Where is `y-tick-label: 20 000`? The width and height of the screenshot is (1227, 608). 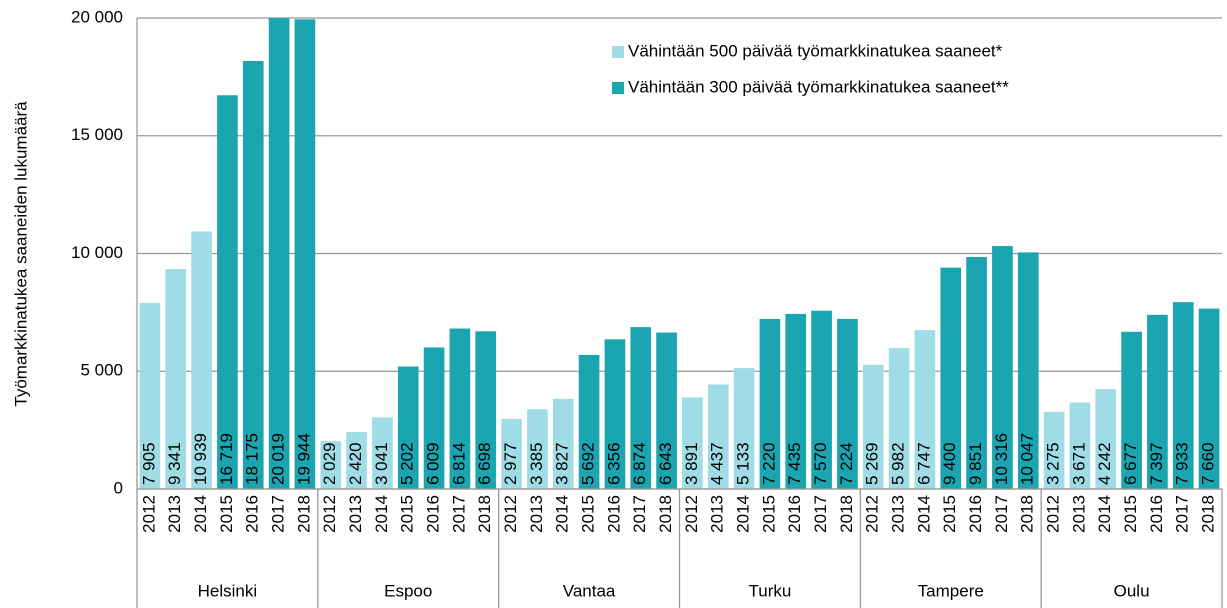 y-tick-label: 20 000 is located at coordinates (97, 16).